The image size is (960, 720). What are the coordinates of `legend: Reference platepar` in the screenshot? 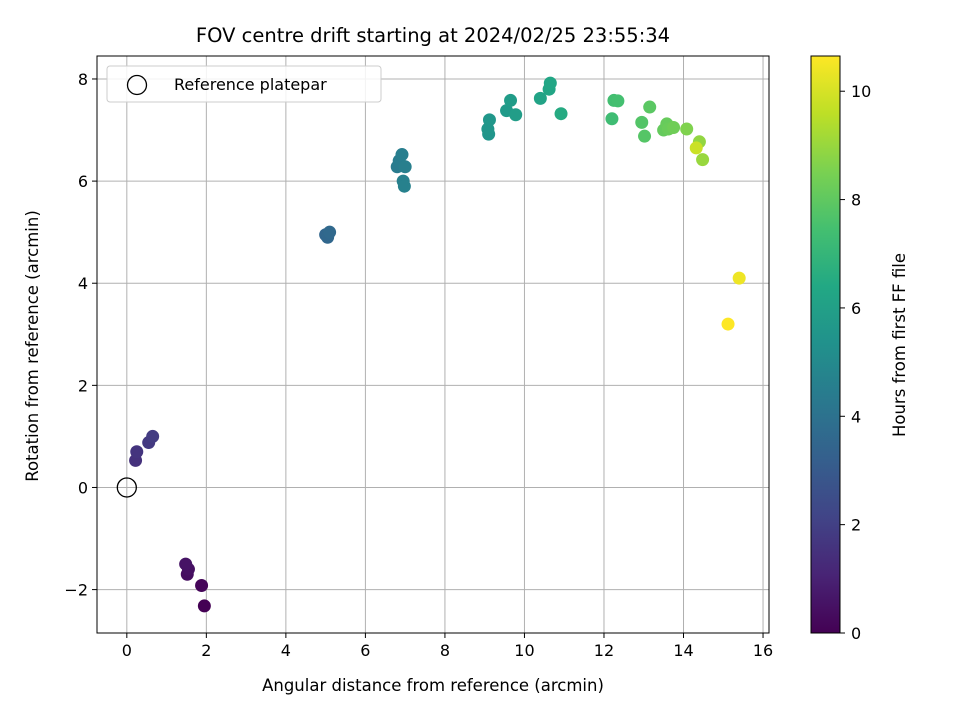 It's located at (244, 84).